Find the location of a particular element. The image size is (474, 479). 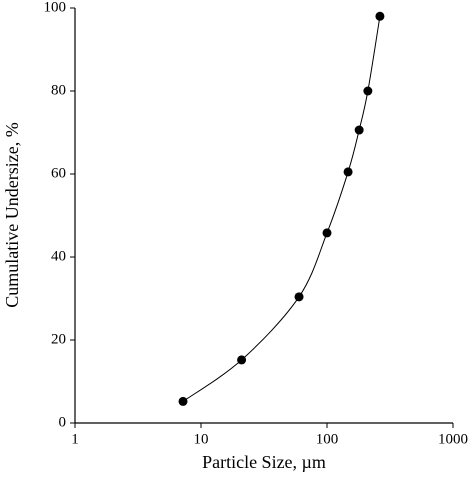

x-tick-label: 100 is located at coordinates (327, 439).